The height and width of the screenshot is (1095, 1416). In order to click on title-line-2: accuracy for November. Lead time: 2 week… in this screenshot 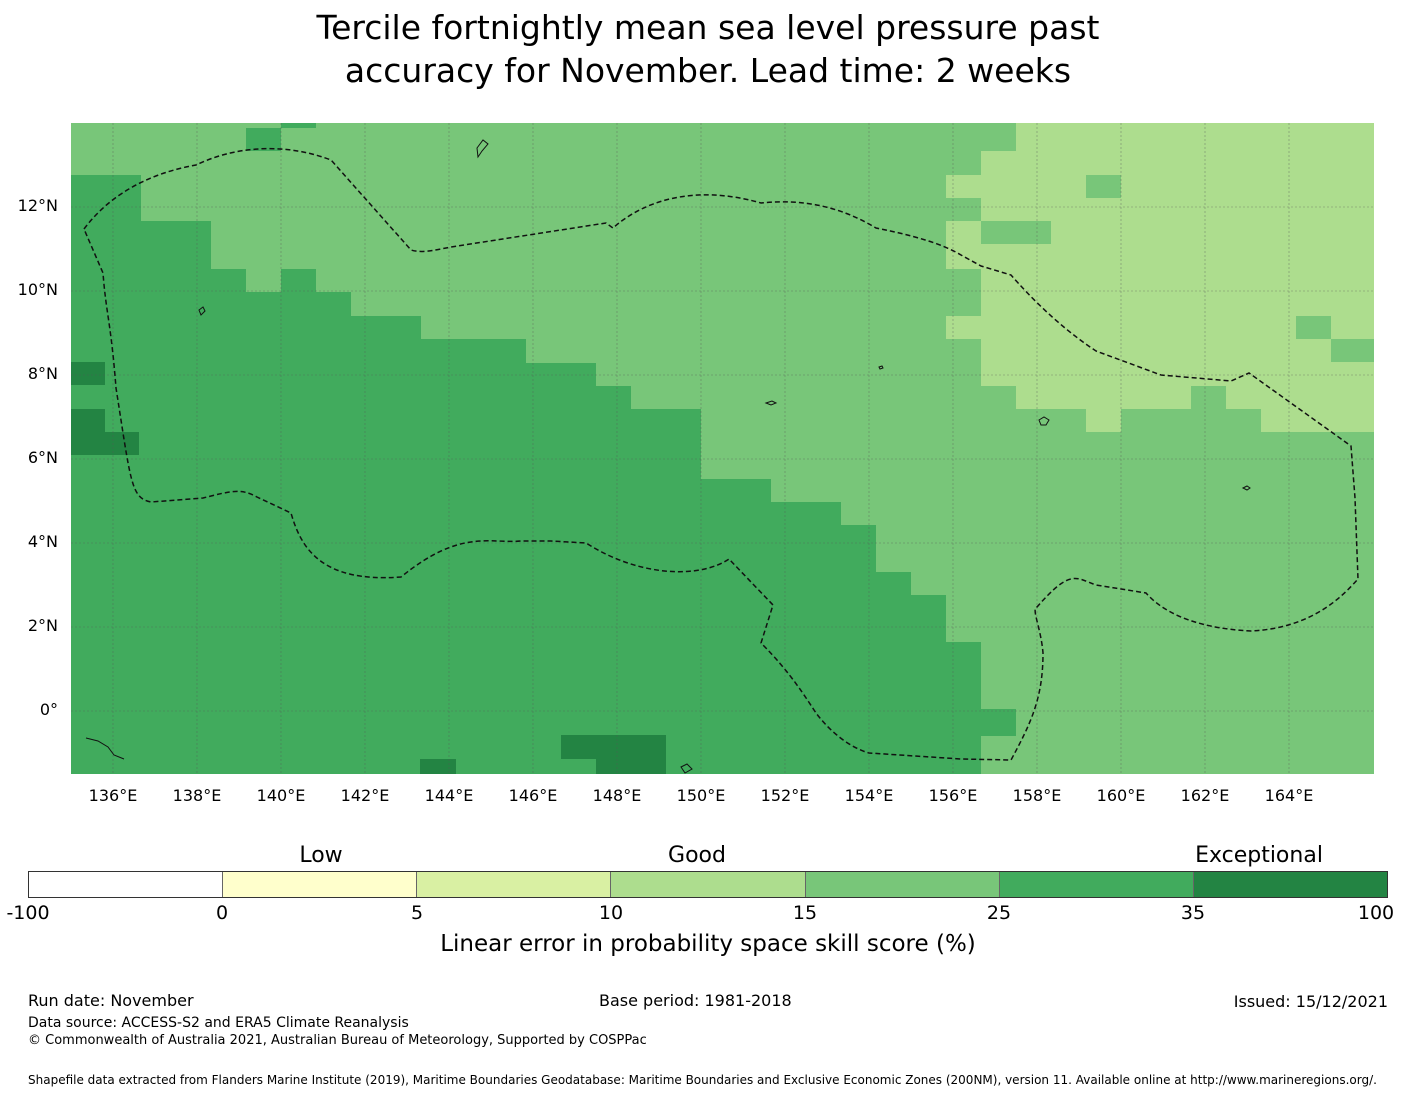, I will do `click(708, 70)`.